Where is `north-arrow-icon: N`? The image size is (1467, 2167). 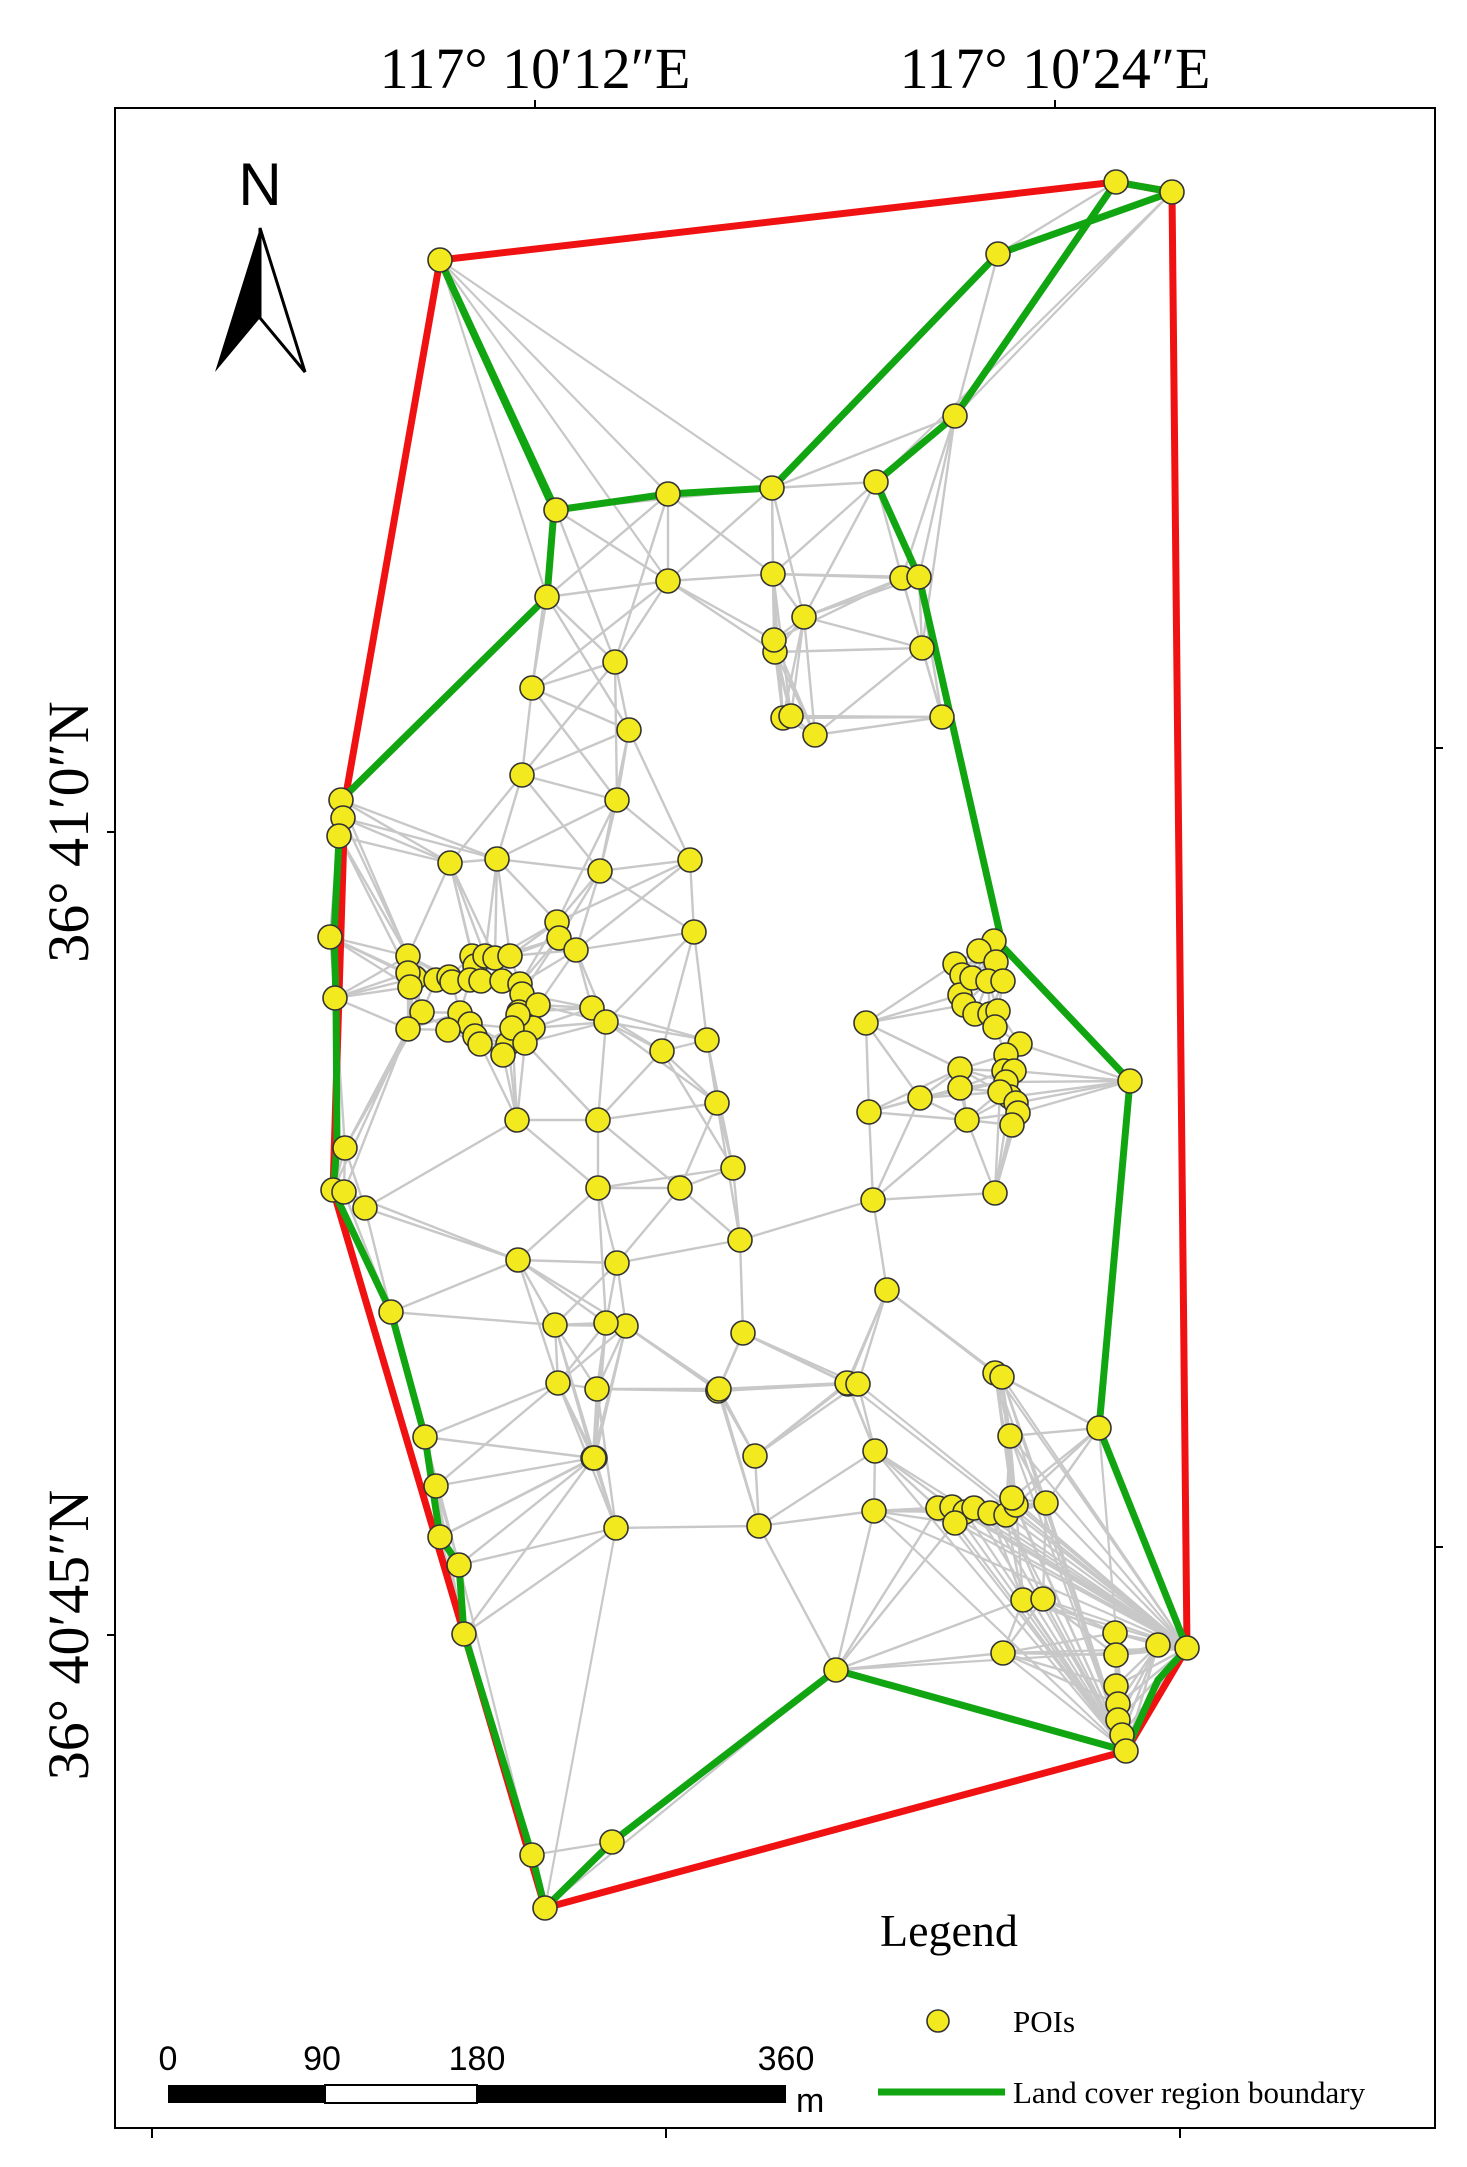
north-arrow-icon: N is located at coordinates (261, 262).